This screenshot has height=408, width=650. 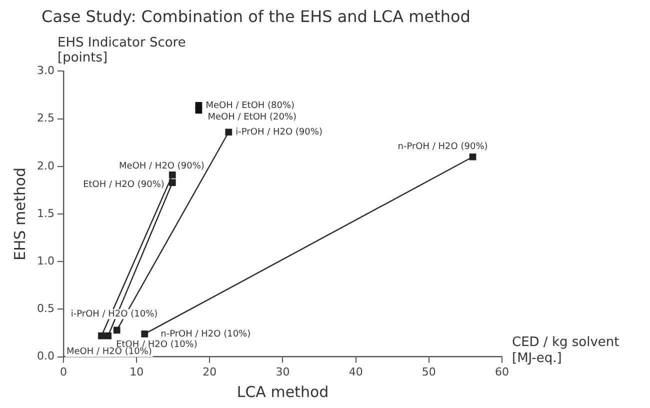 I want to click on text: CED / kg solvent [MJ-eq.], so click(x=566, y=350).